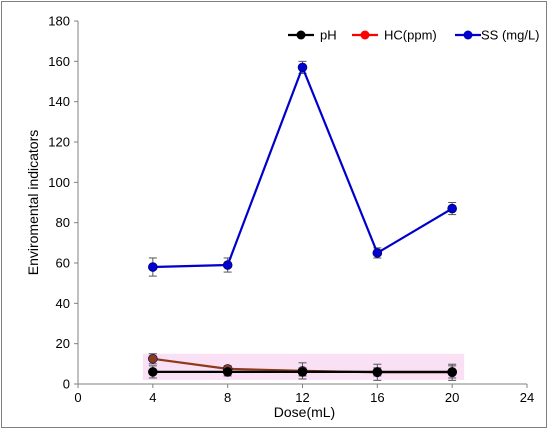  I want to click on y-tick-label: 160, so click(59, 61).